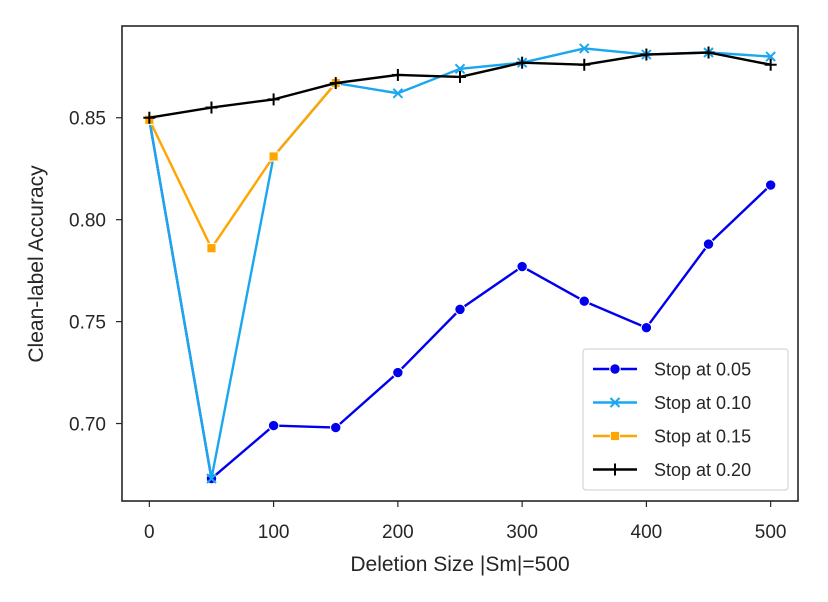  What do you see at coordinates (87, 119) in the screenshot?
I see `y-tick-label: 0.85` at bounding box center [87, 119].